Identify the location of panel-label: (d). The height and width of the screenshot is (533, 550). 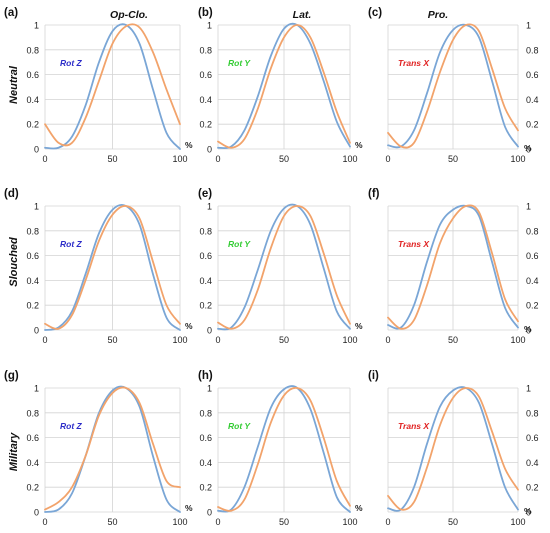
(11, 194).